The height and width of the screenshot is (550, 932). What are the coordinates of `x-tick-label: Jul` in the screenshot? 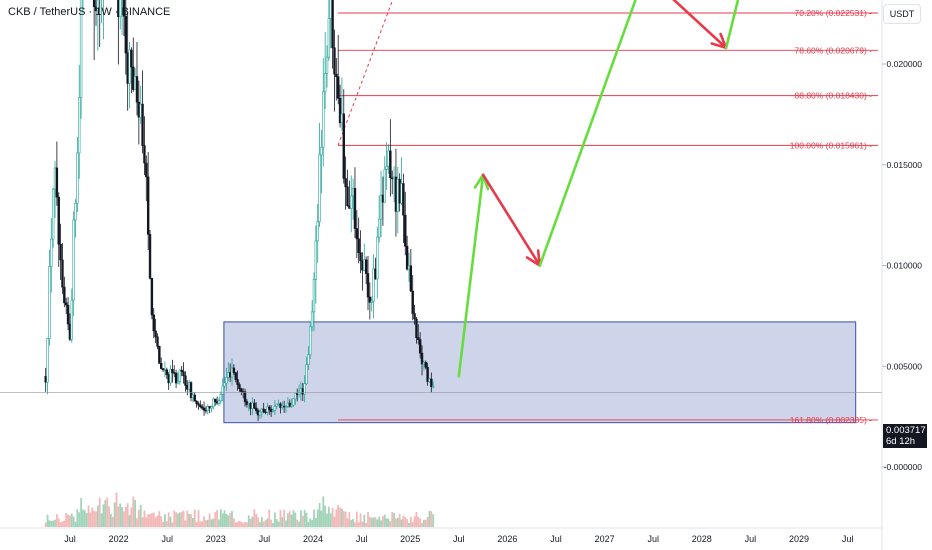 It's located at (556, 539).